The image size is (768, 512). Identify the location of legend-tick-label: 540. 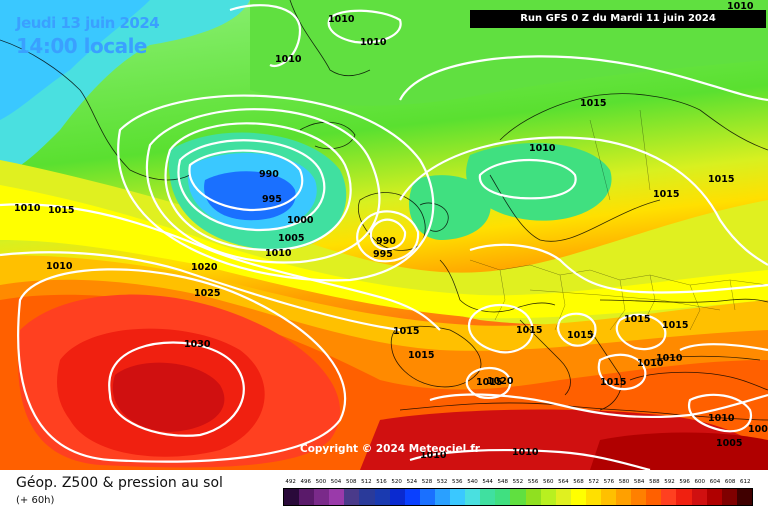
(472, 482).